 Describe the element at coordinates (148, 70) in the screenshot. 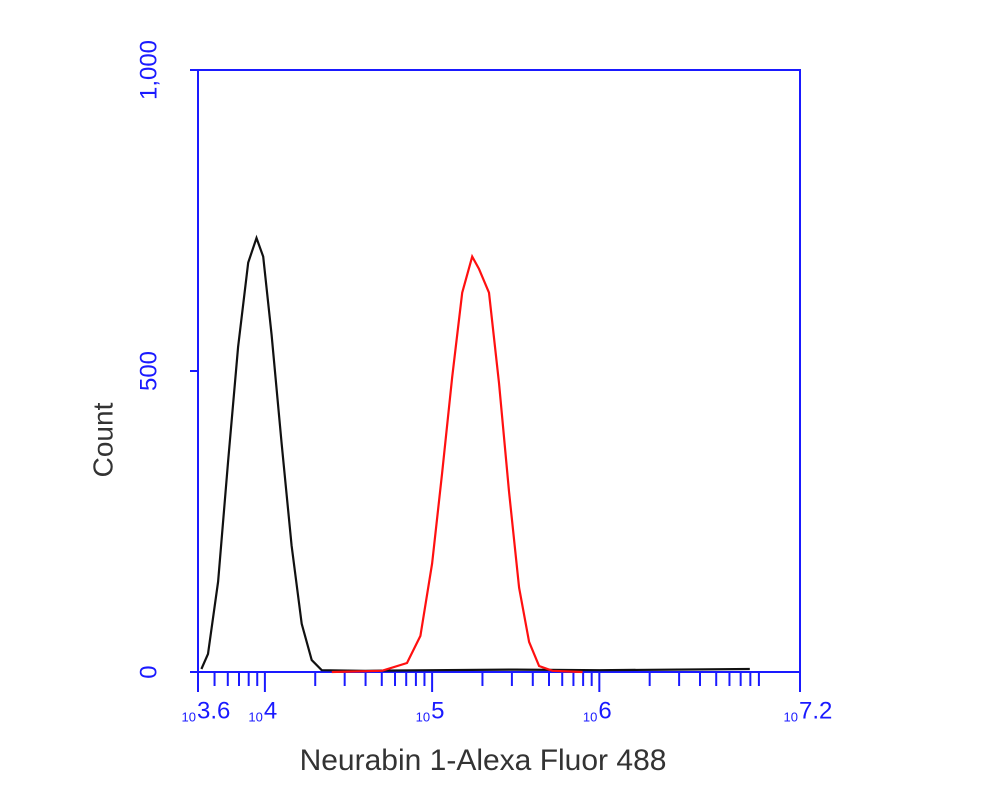

I see `y-tick-label: 1,000` at that location.